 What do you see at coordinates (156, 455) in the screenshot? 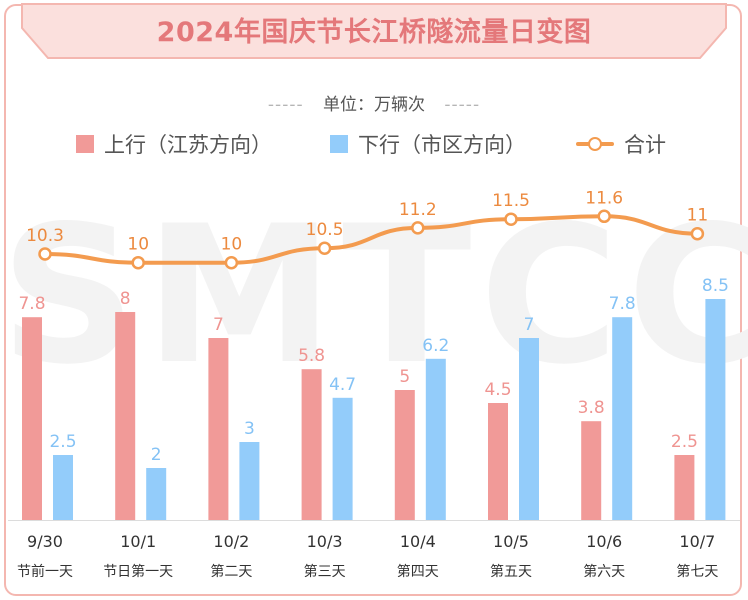
I see `data-label-inbound: 2` at bounding box center [156, 455].